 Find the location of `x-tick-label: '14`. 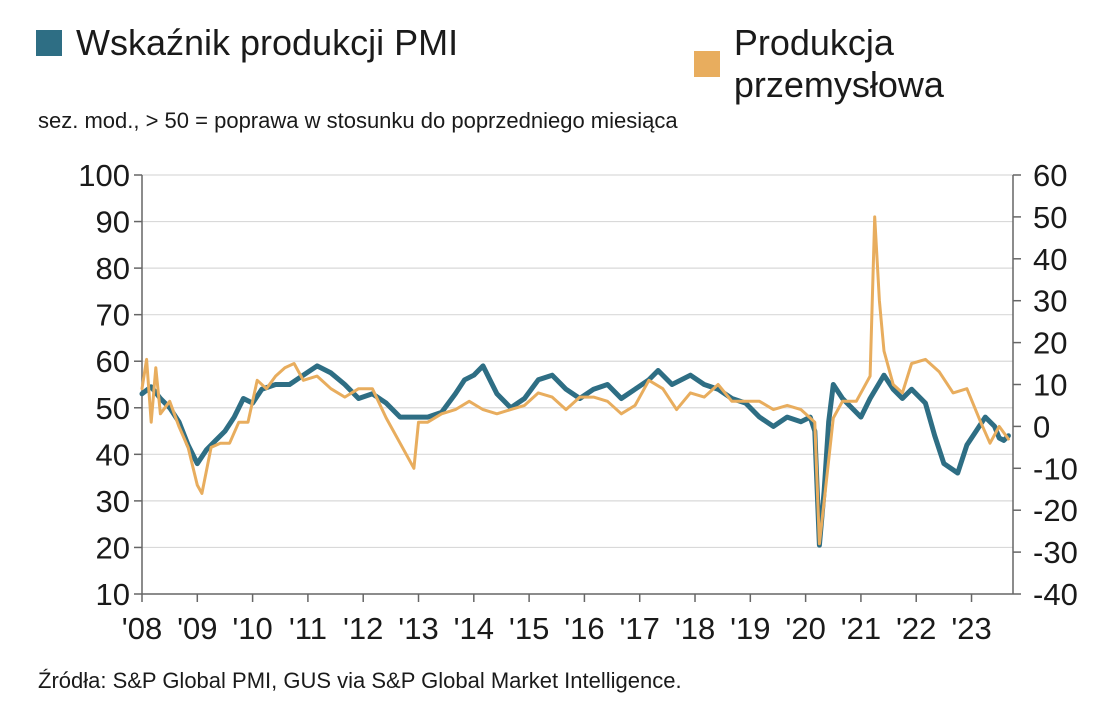

x-tick-label: '14 is located at coordinates (474, 628).